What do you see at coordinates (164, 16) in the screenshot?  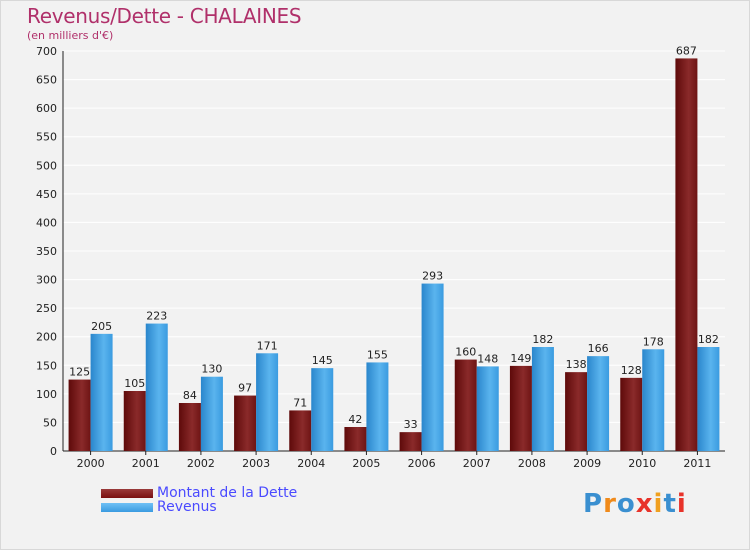 I see `chart-title: Revenus/Dette - CHALAINES` at bounding box center [164, 16].